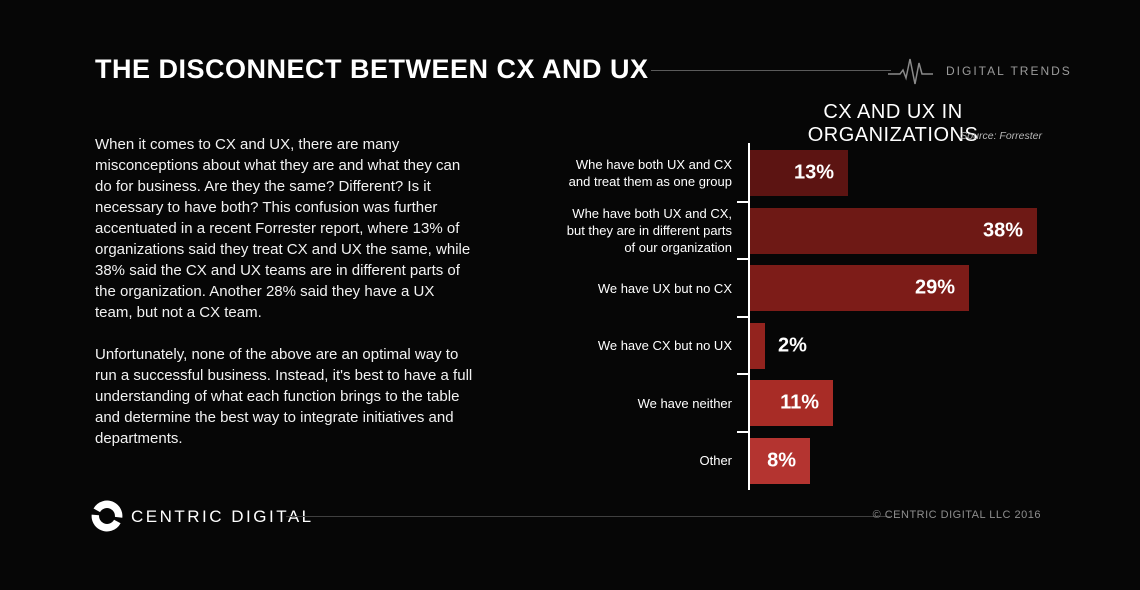 The height and width of the screenshot is (590, 1140). I want to click on bar: 38%, so click(893, 230).